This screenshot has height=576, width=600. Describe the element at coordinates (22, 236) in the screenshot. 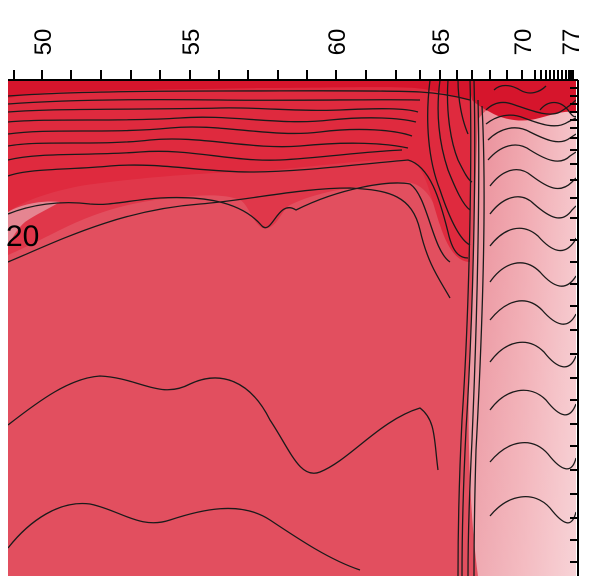

I see `contour-label: 20` at that location.